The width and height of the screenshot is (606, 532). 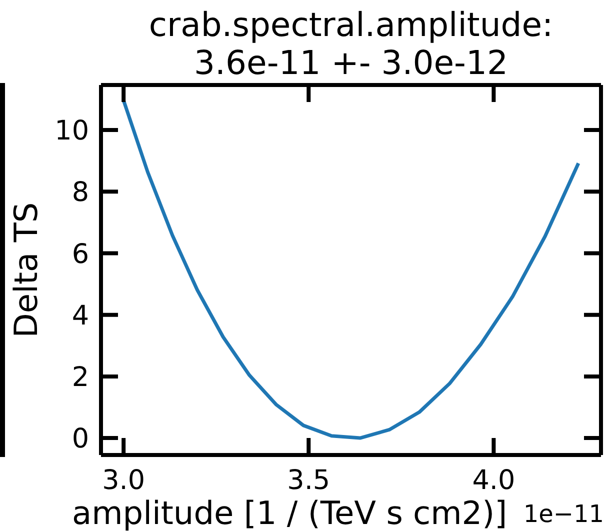 What do you see at coordinates (308, 480) in the screenshot?
I see `x-tick-label: 3.5` at bounding box center [308, 480].